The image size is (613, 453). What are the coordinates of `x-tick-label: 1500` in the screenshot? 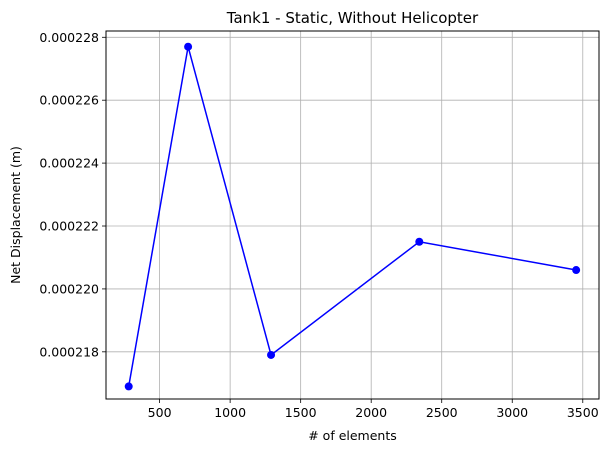 It's located at (301, 412).